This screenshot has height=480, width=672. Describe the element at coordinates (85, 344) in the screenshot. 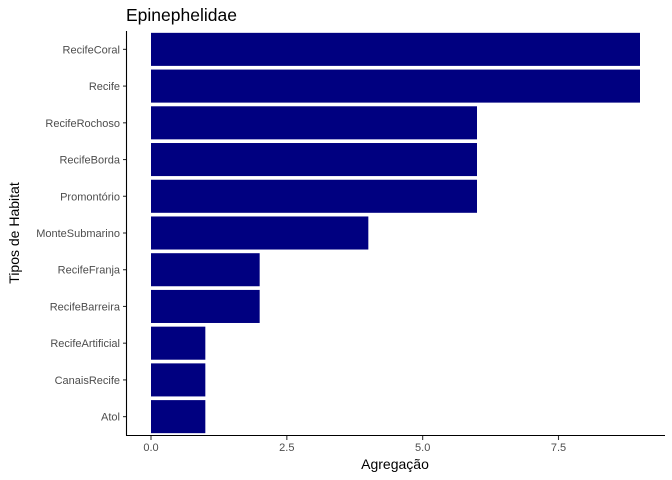

I see `y-tick-label: RecifeArtificial` at that location.